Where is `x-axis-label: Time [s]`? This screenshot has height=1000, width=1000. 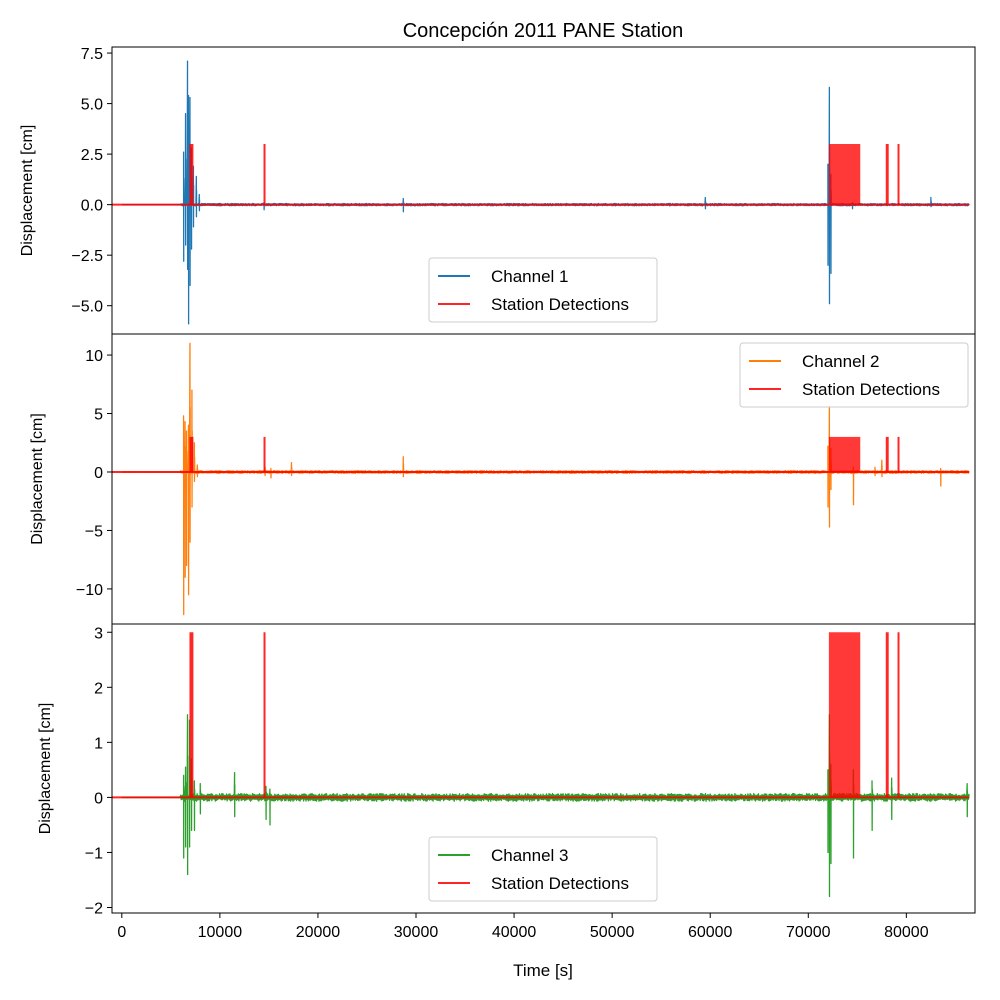 x-axis-label: Time [s] is located at coordinates (543, 970).